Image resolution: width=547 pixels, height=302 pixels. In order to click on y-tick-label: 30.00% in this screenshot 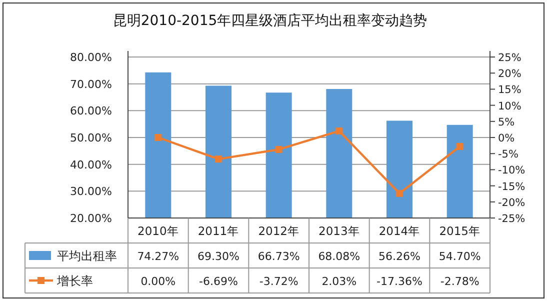, I will do `click(91, 191)`.